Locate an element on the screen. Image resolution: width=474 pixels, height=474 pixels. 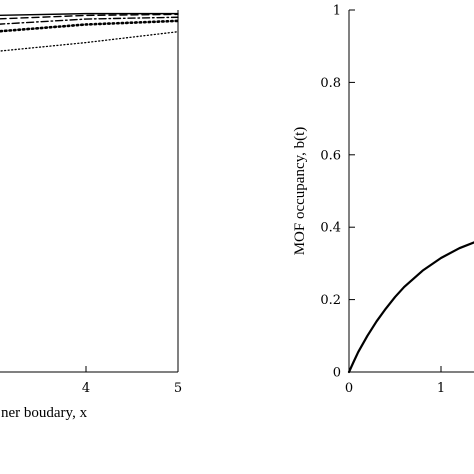
right-plot-series is located at coordinates (410, 307).